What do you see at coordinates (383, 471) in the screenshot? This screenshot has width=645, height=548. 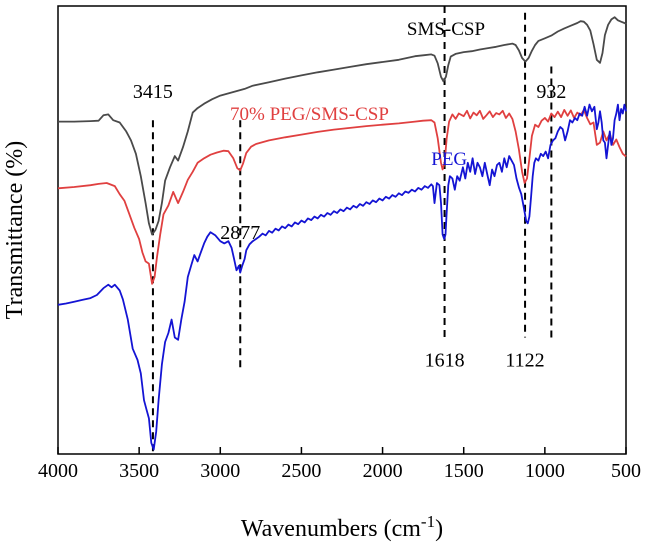 I see `x-tick-label-2000: 2000` at bounding box center [383, 471].